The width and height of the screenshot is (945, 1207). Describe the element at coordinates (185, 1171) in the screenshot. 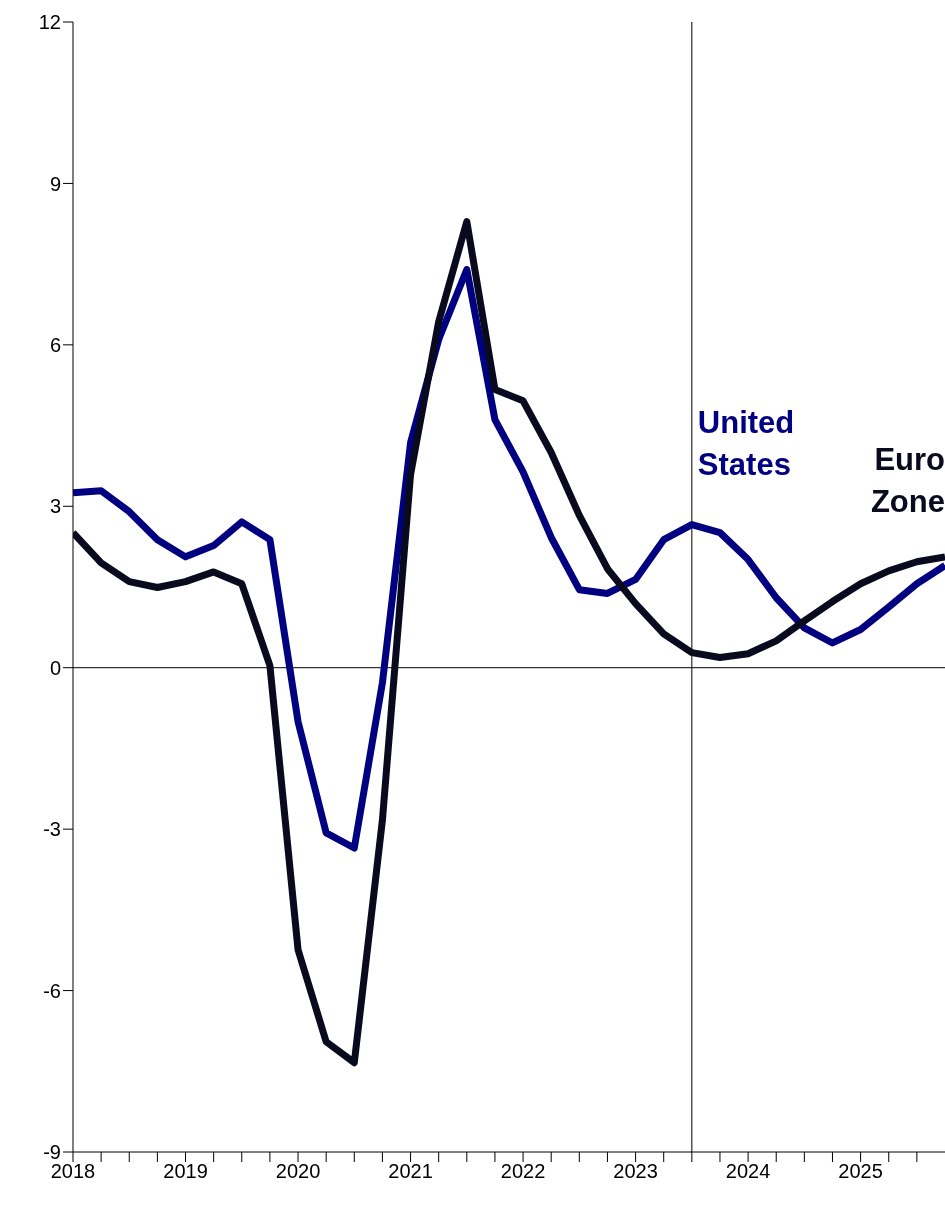

I see `x-tick-label: 2019` at that location.